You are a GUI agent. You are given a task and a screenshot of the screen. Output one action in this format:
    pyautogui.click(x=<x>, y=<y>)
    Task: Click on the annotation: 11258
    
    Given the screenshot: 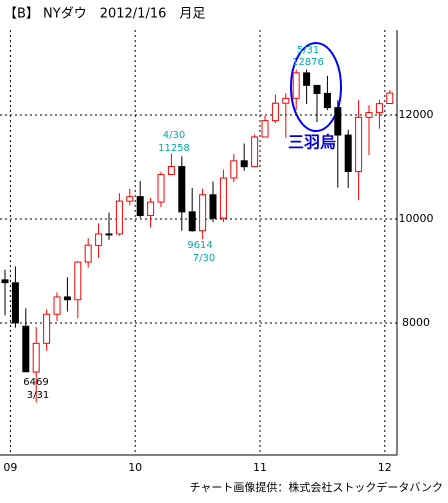 What is the action you would take?
    pyautogui.click(x=174, y=148)
    